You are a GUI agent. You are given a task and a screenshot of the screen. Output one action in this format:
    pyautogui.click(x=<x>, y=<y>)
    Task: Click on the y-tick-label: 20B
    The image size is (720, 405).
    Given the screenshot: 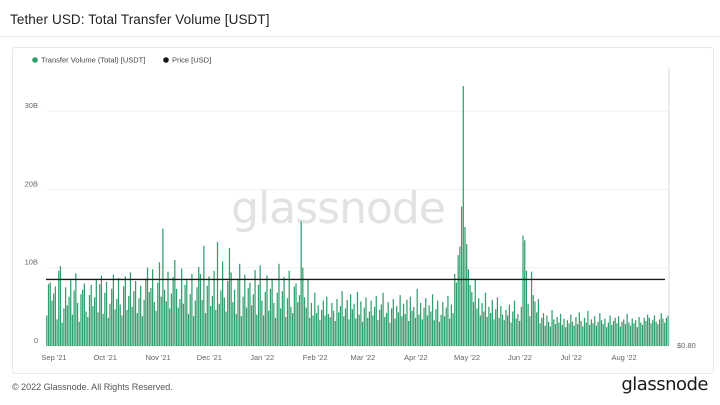 What is the action you would take?
    pyautogui.click(x=31, y=183)
    